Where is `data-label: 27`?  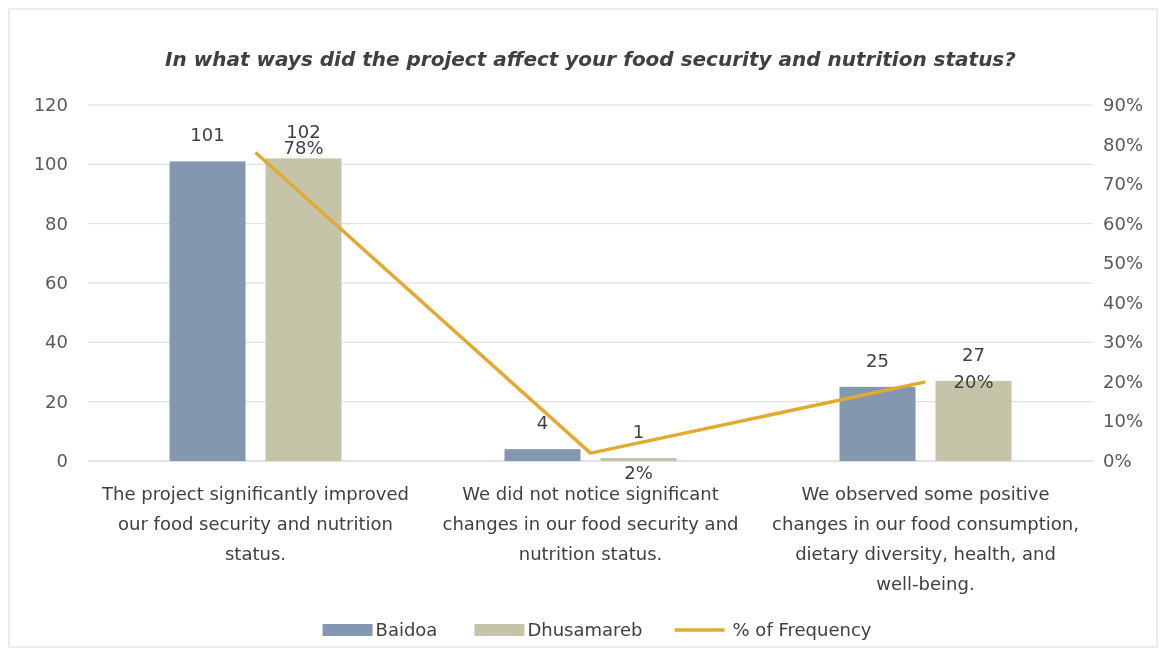
data-label: 27 is located at coordinates (973, 354).